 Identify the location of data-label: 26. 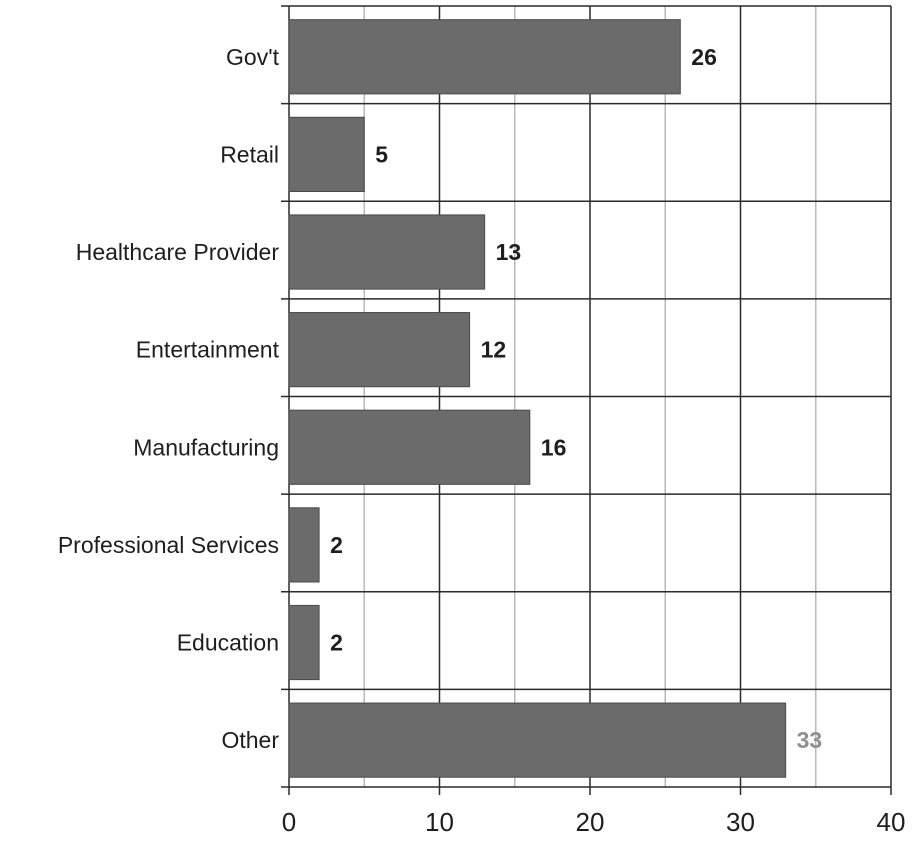
(704, 57).